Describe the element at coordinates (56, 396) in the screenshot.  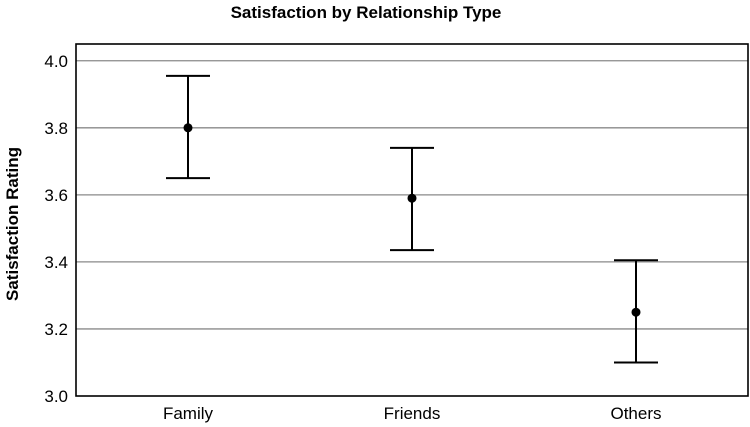
I see `y-tick-label: 3.0` at that location.